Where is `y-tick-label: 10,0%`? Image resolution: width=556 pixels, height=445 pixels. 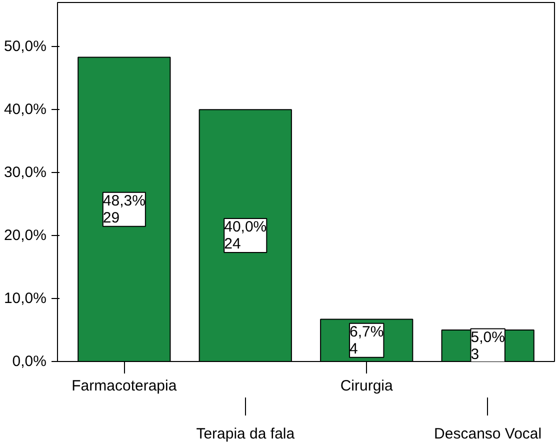 y-tick-label: 10,0% is located at coordinates (25, 299).